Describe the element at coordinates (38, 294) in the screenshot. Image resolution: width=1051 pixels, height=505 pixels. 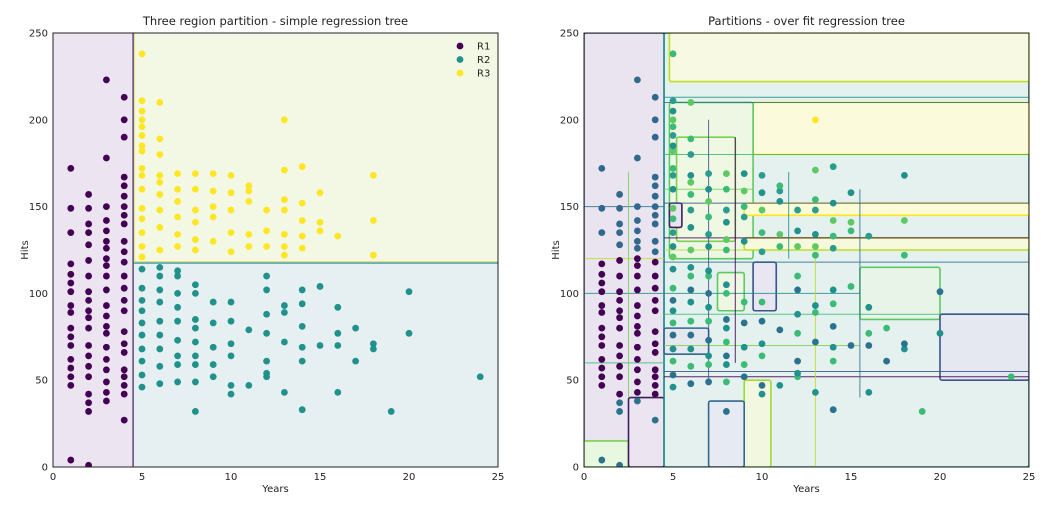
I see `y-tick-label: 100` at that location.